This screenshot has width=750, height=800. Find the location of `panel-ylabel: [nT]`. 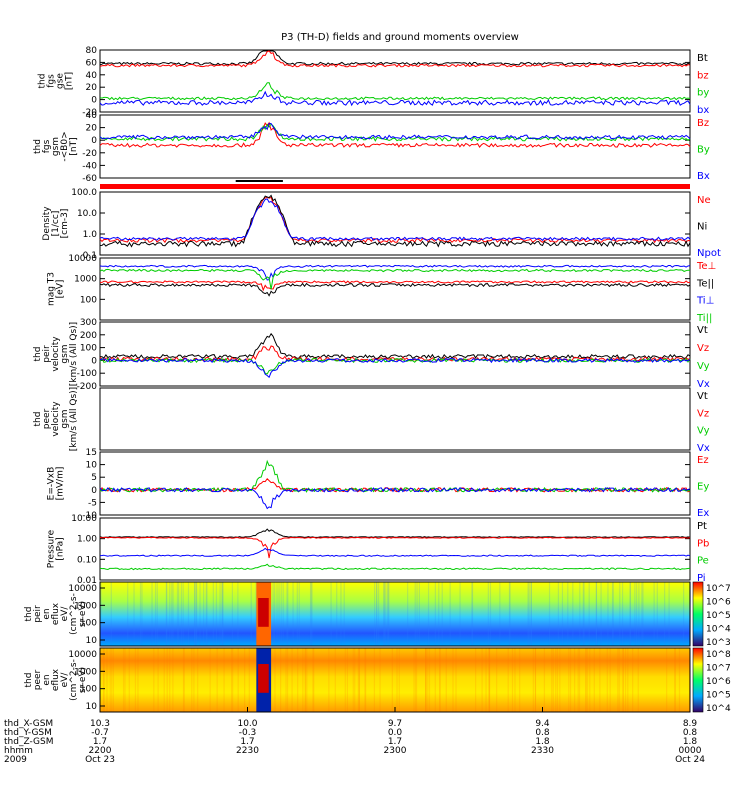

panel-ylabel: [nT] is located at coordinates (70, 81).